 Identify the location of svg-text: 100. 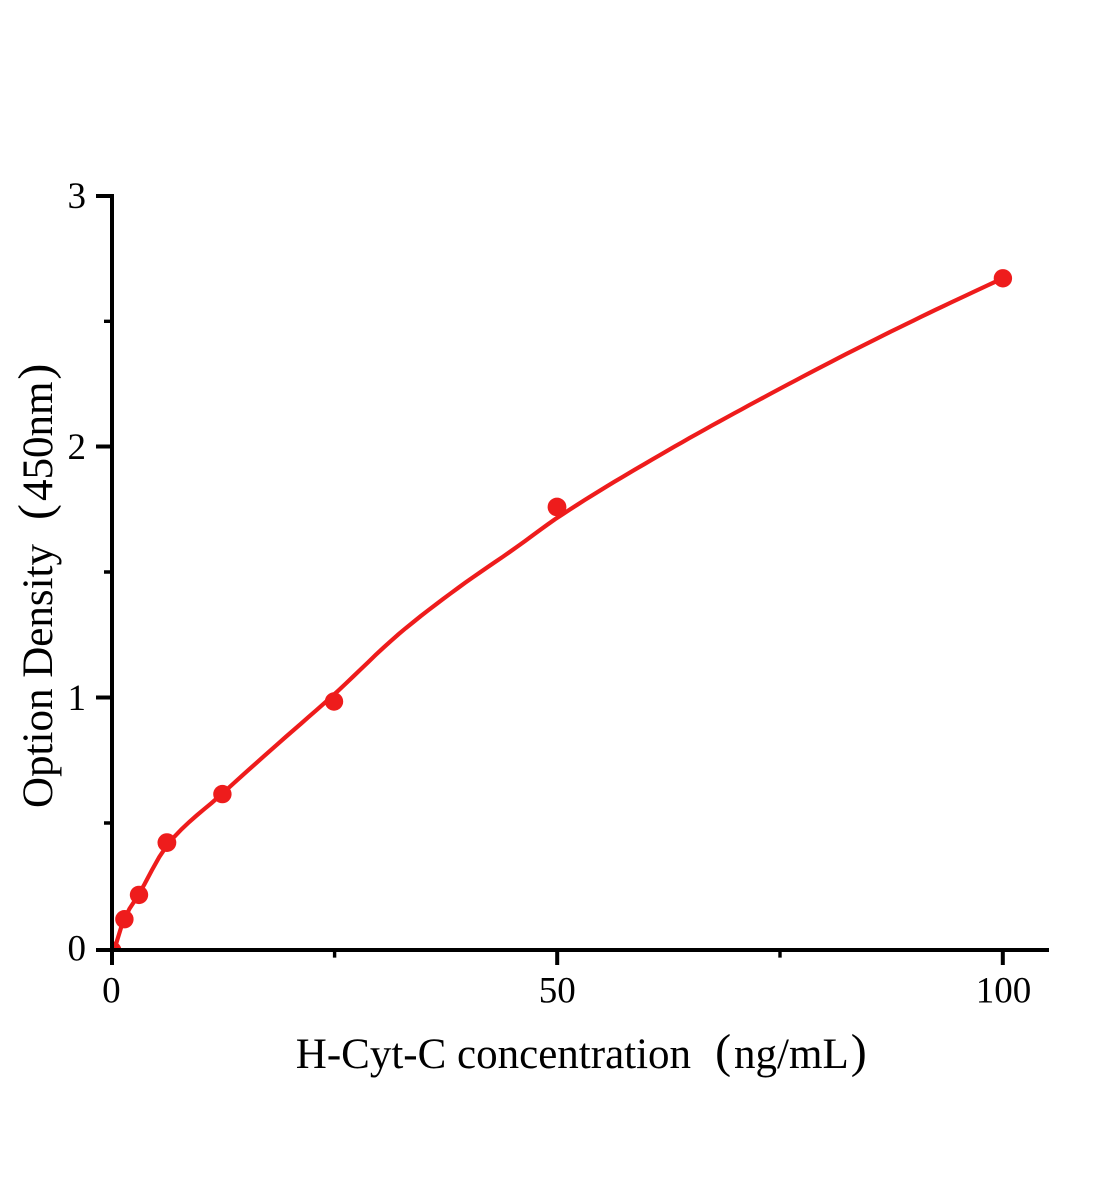
(1004, 991).